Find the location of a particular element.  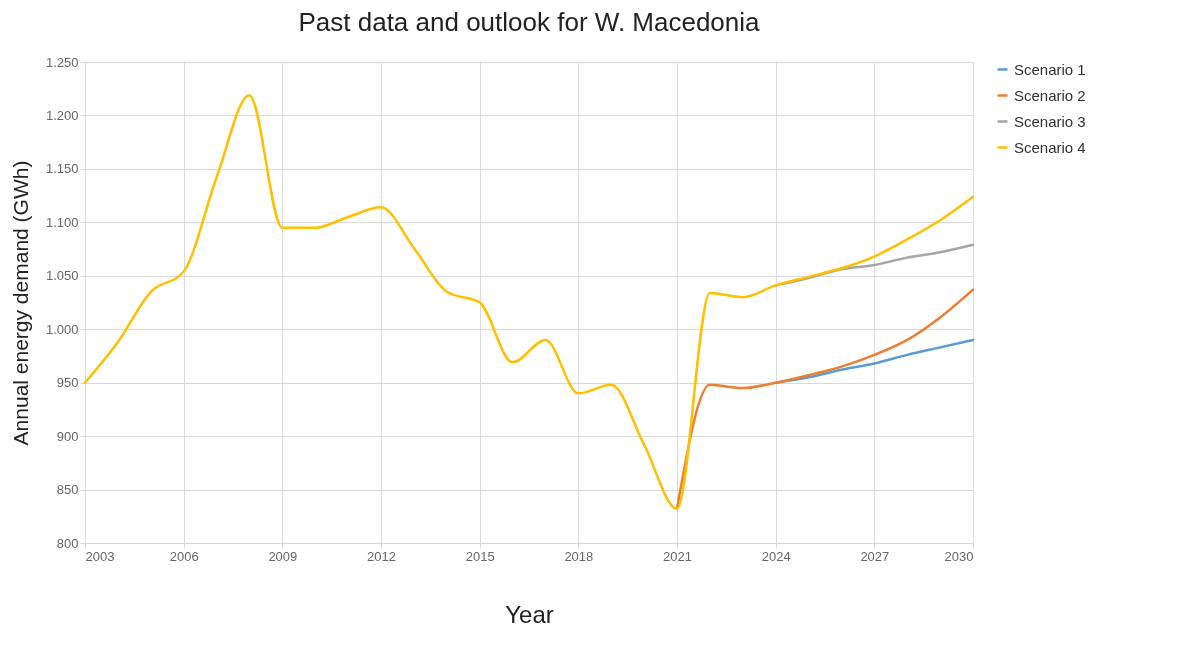

y-tick-label: 850 is located at coordinates (67, 490).